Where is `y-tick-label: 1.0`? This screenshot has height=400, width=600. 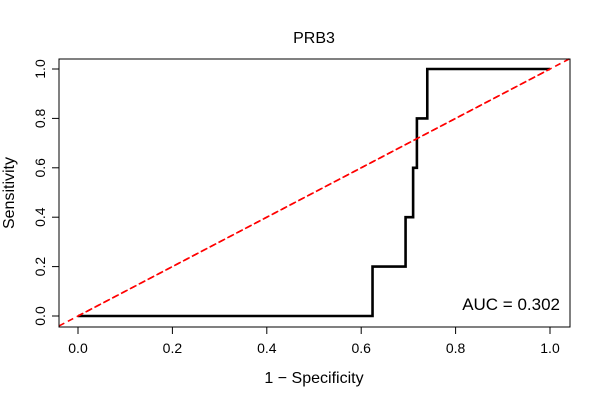
y-tick-label: 1.0 is located at coordinates (40, 69).